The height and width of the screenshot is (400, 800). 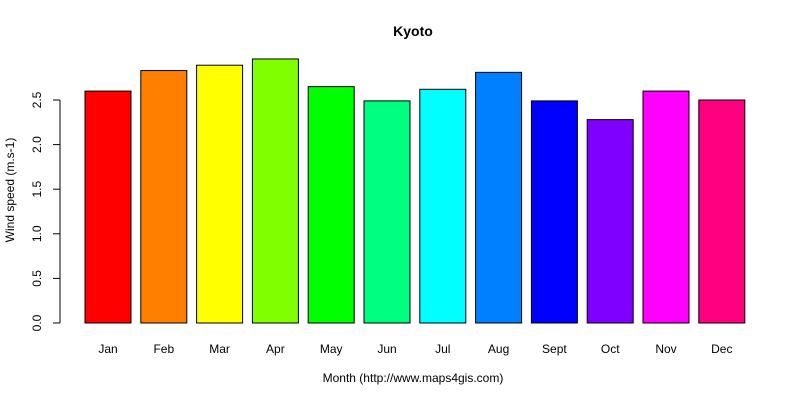 I want to click on y-tick-label: 1.5, so click(x=37, y=189).